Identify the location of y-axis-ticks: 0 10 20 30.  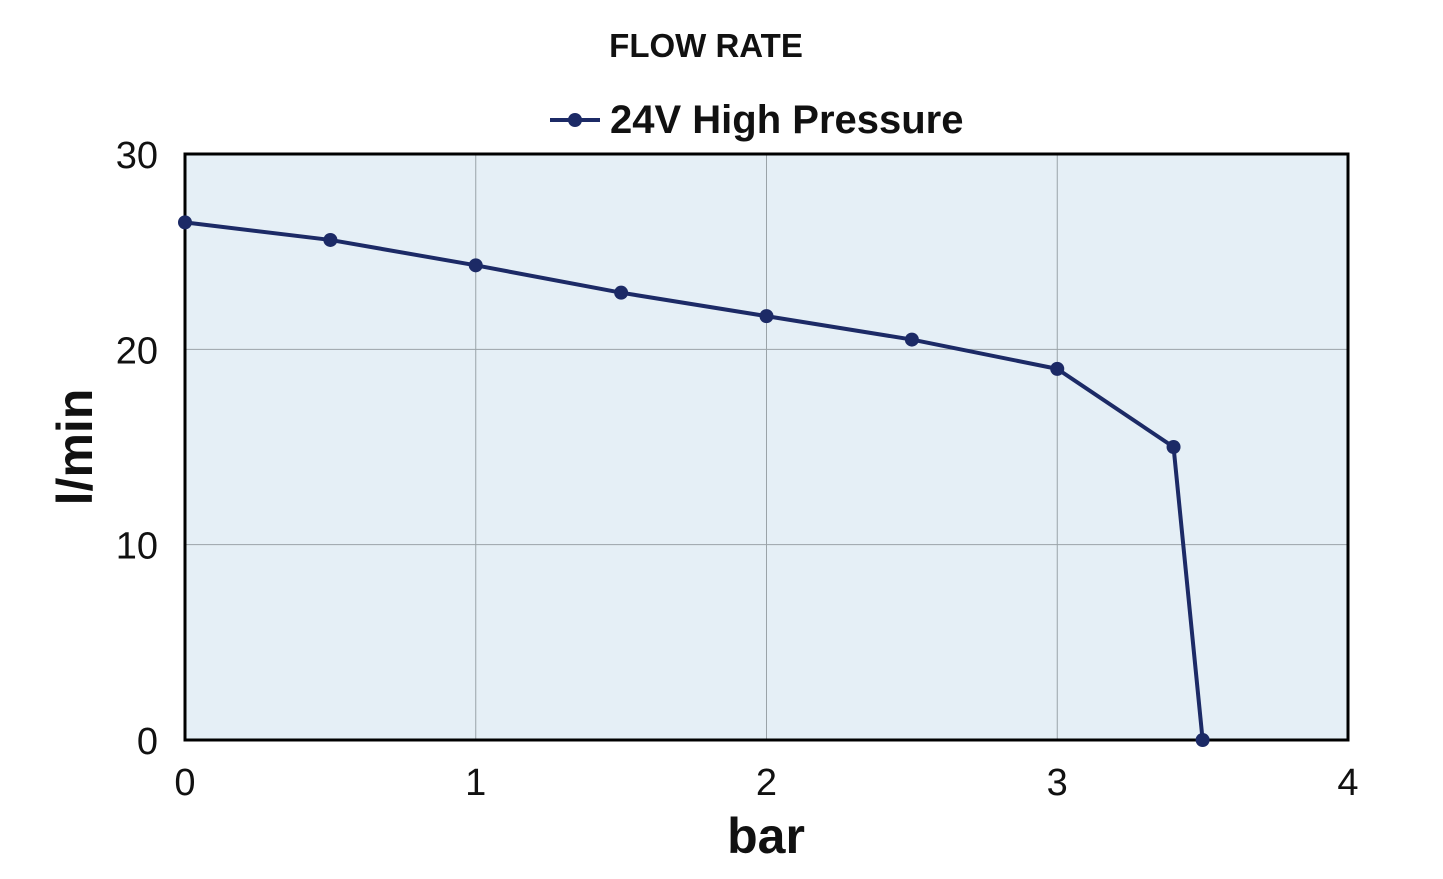
(137, 449).